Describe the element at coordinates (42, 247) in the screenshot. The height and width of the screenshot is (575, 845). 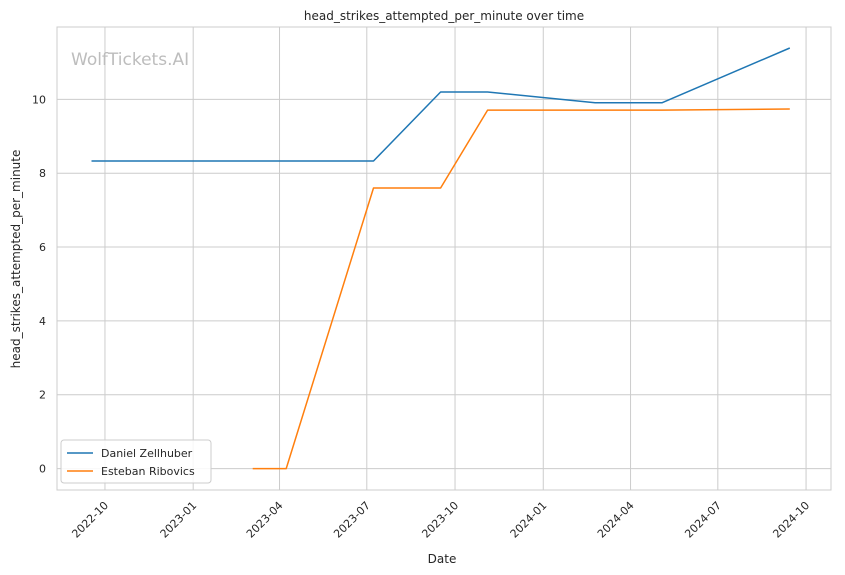
I see `y-tick-label: 6` at that location.